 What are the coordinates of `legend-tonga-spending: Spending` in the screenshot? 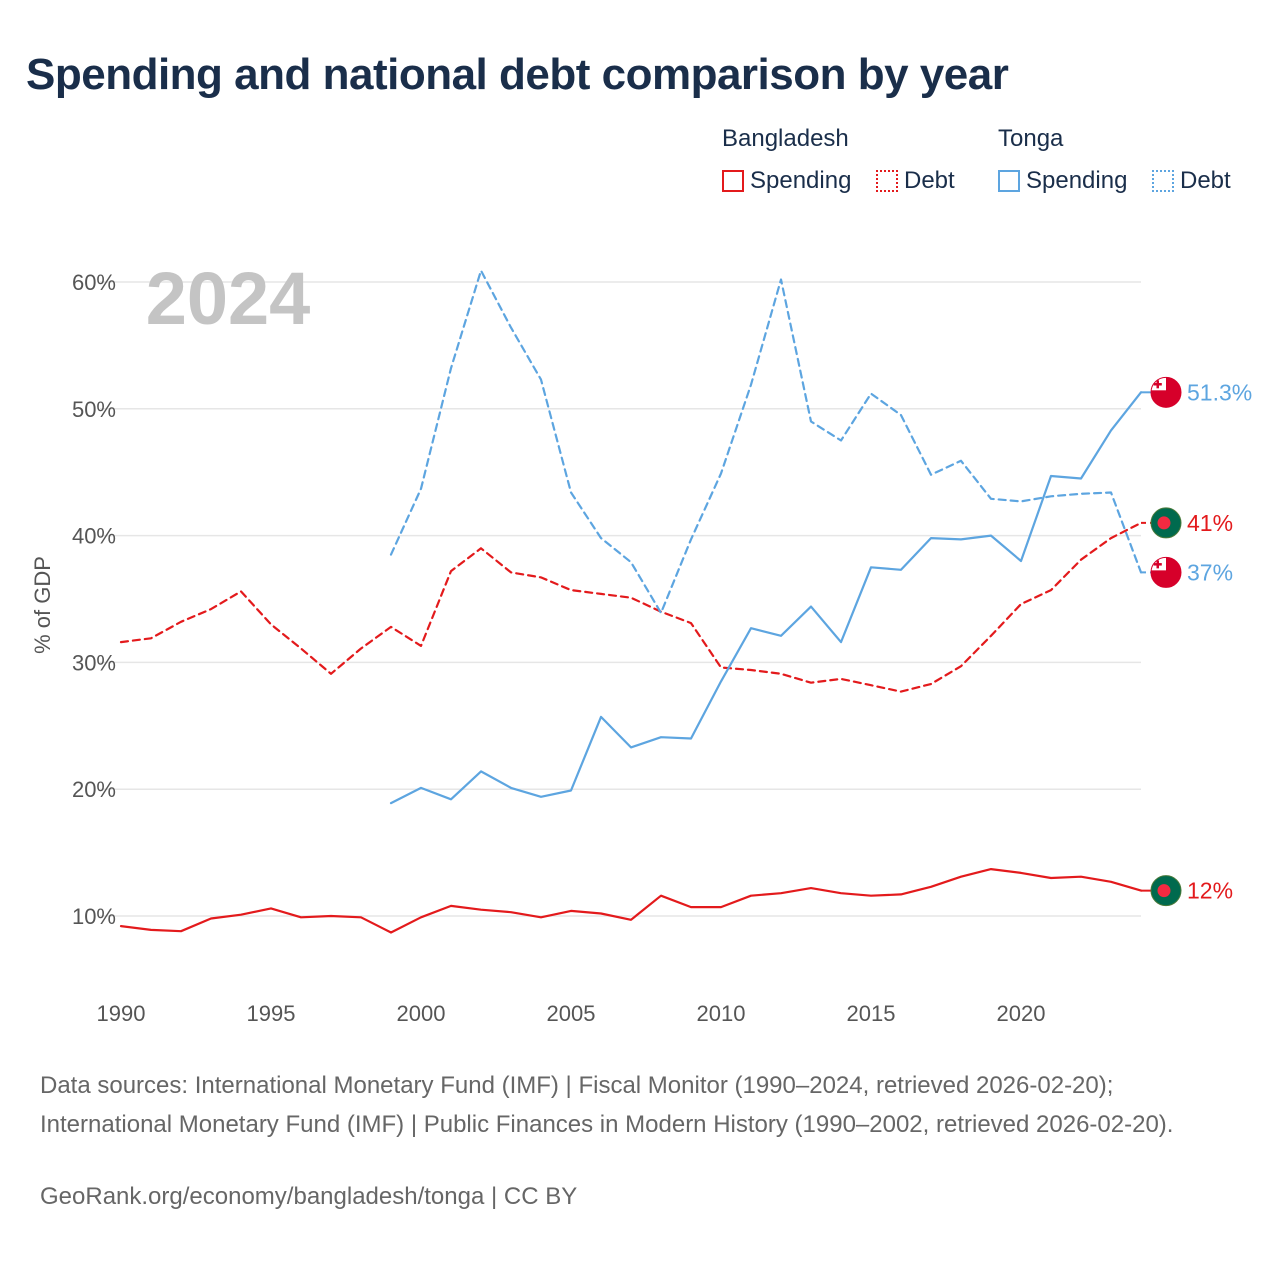 It's located at (1062, 181).